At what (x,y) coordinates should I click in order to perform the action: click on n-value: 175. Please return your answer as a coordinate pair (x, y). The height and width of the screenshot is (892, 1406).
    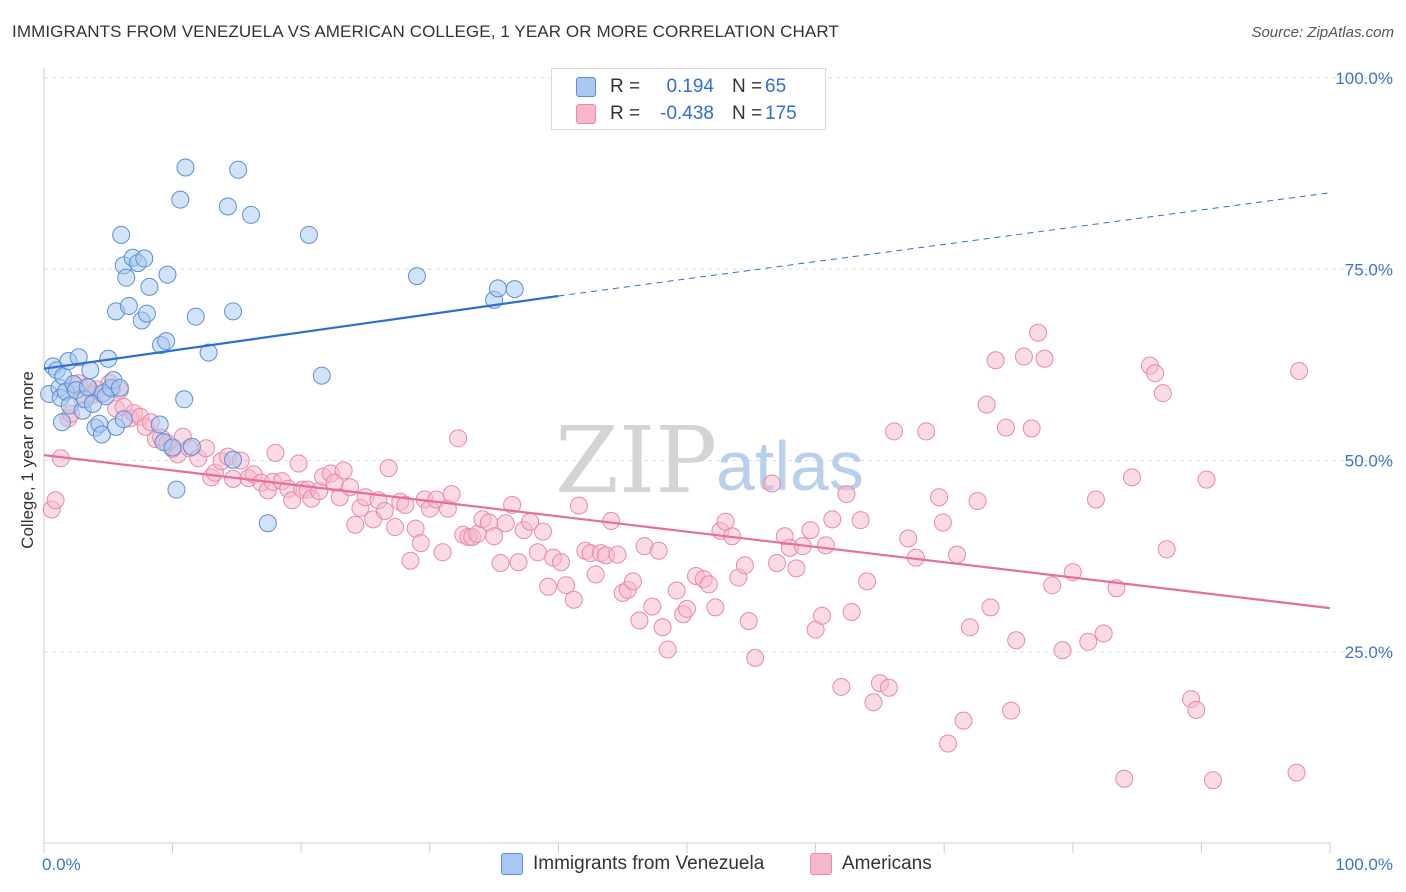
    Looking at the image, I should click on (781, 113).